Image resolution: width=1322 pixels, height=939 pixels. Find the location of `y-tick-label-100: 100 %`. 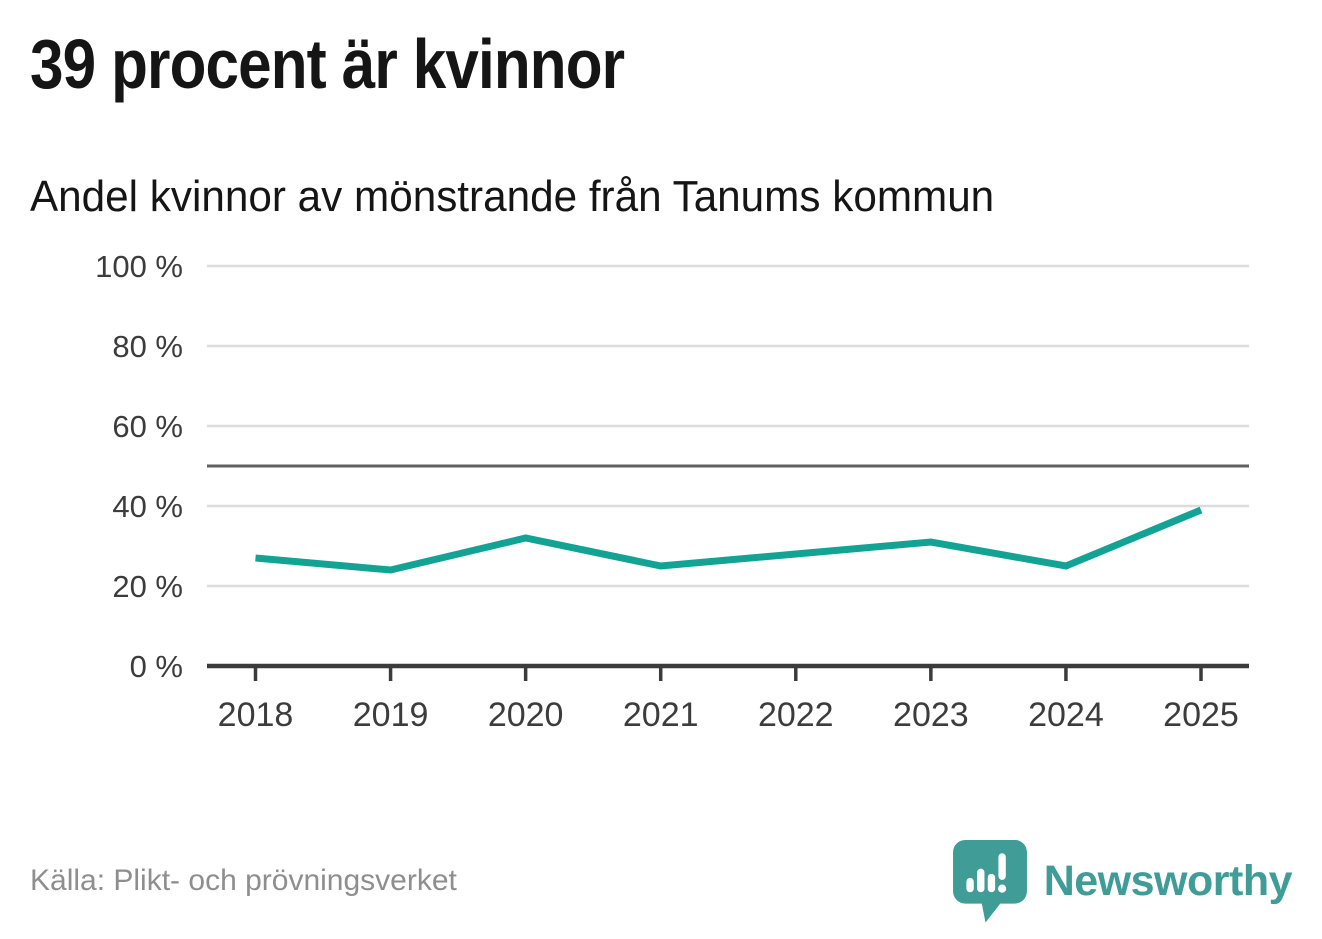

y-tick-label-100: 100 % is located at coordinates (139, 266).